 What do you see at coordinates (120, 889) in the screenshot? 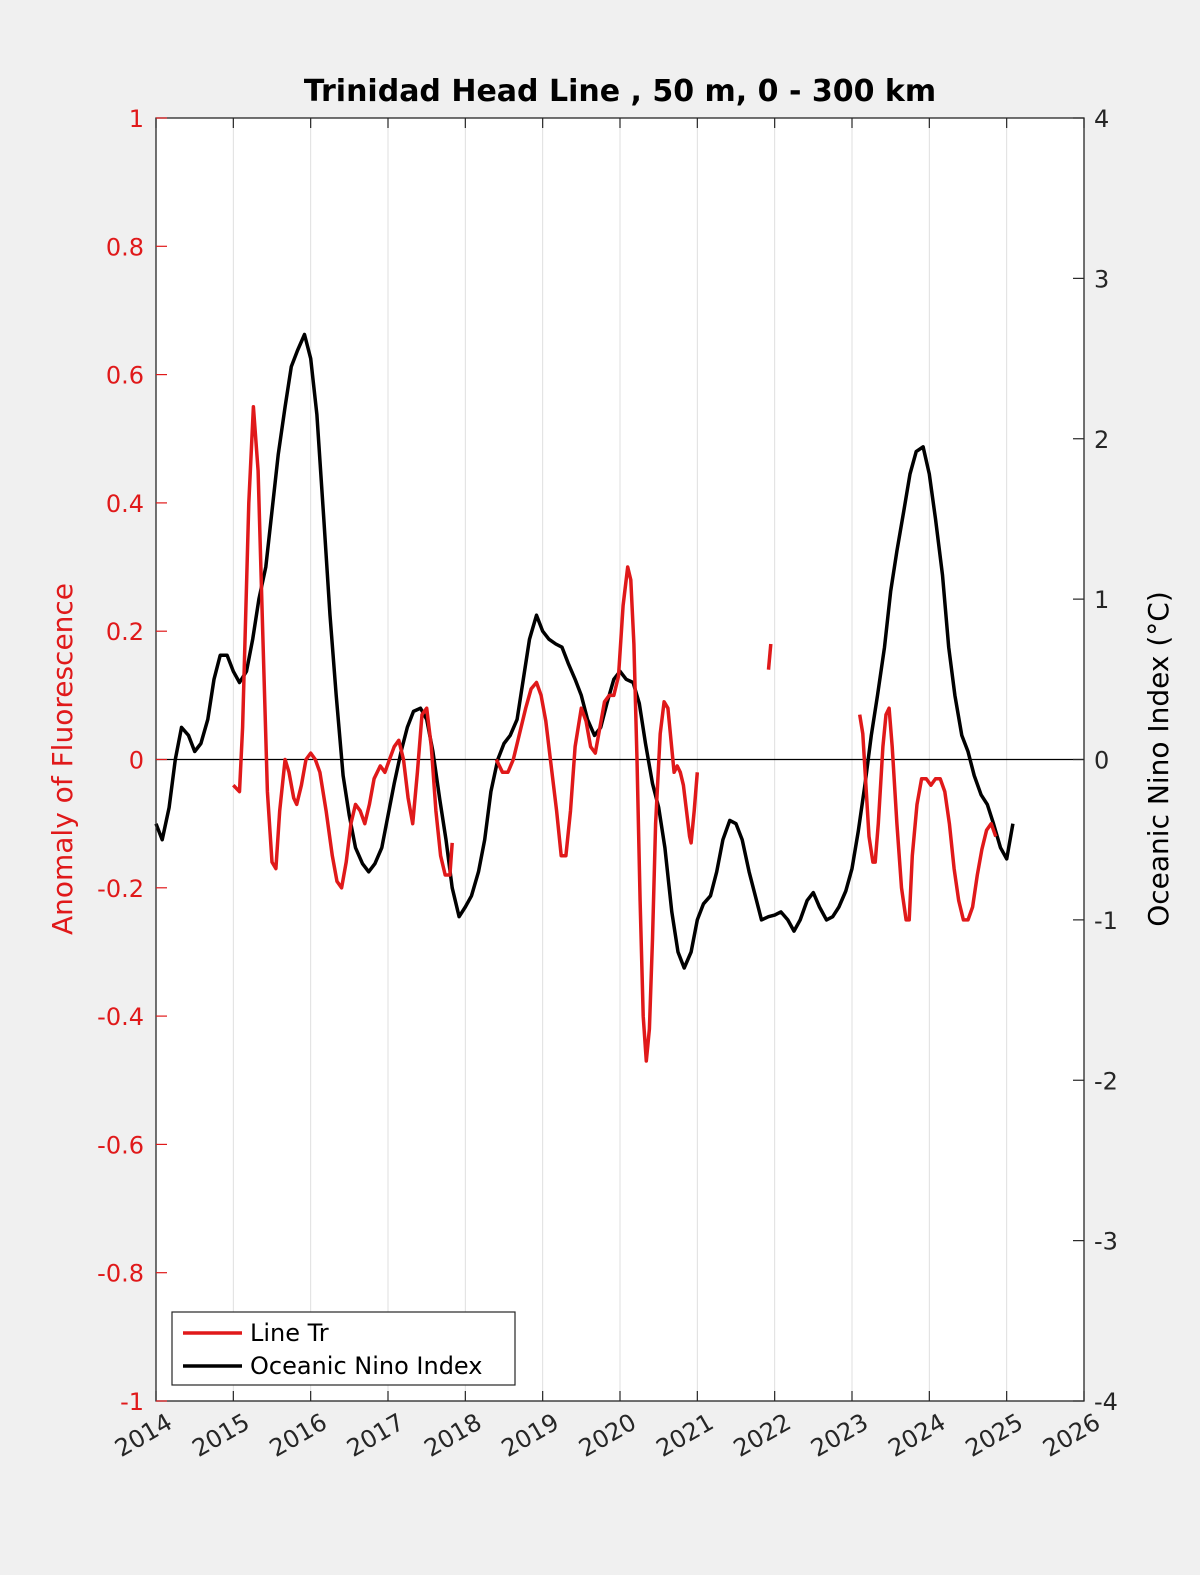
I see `left-y-tick-label: -0.2` at bounding box center [120, 889].